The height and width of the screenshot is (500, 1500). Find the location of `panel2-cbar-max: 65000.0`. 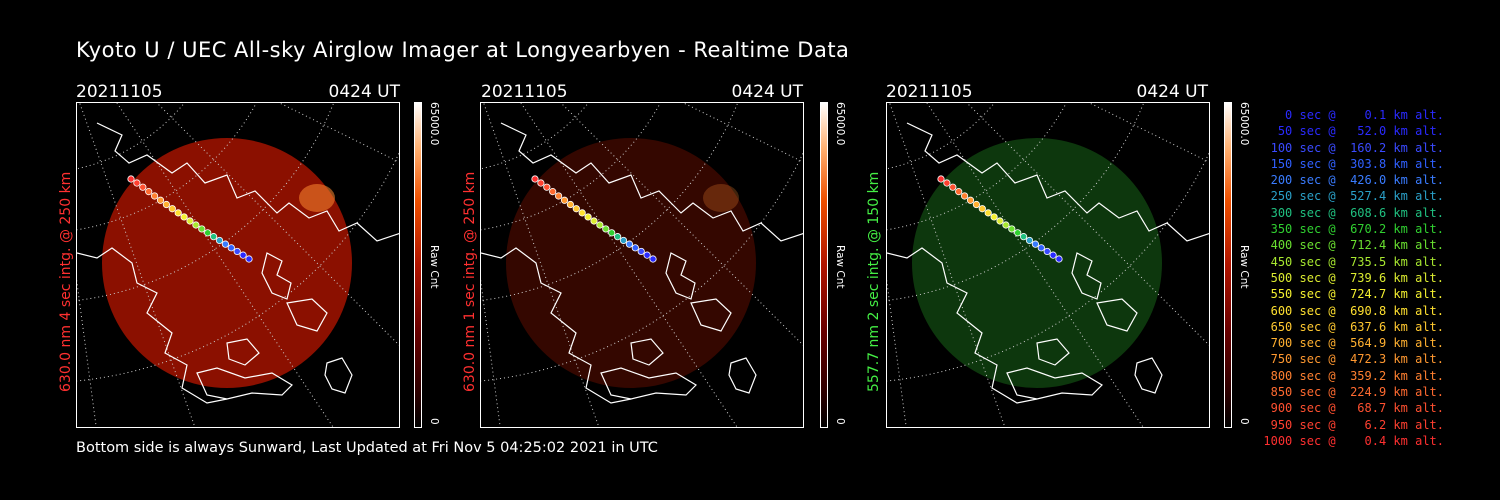

panel2-cbar-max: 65000.0 is located at coordinates (840, 124).